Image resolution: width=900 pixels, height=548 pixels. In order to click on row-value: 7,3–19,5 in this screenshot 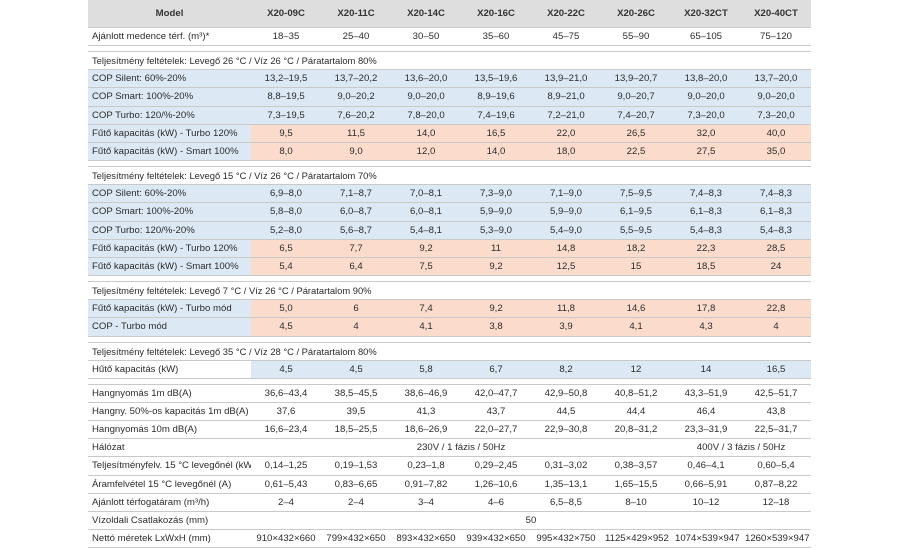, I will do `click(286, 115)`.